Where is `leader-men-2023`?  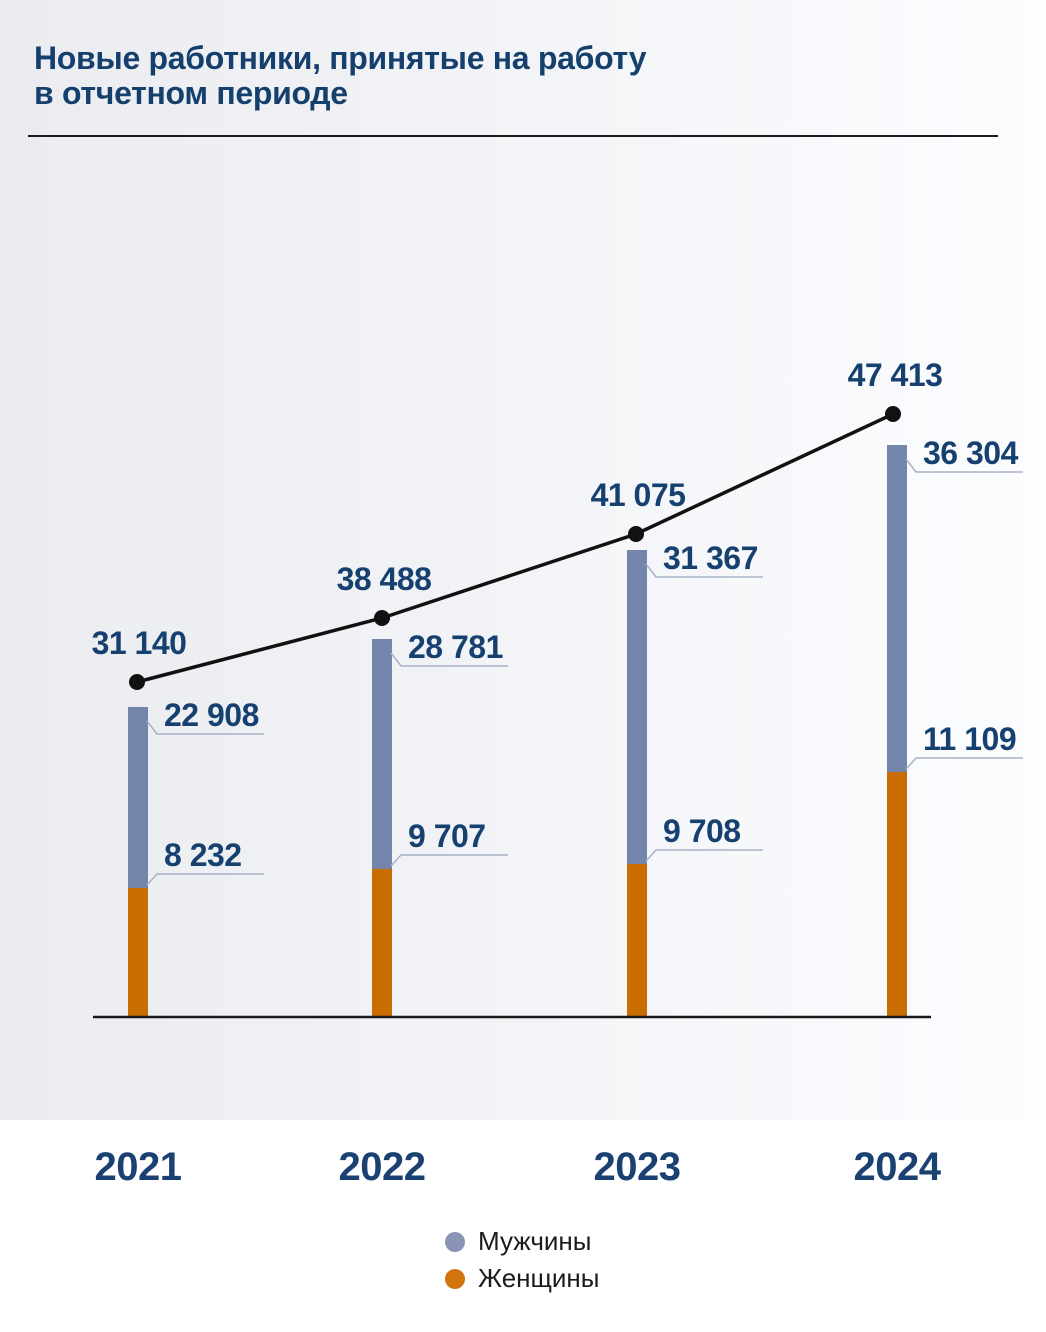 leader-men-2023 is located at coordinates (704, 570).